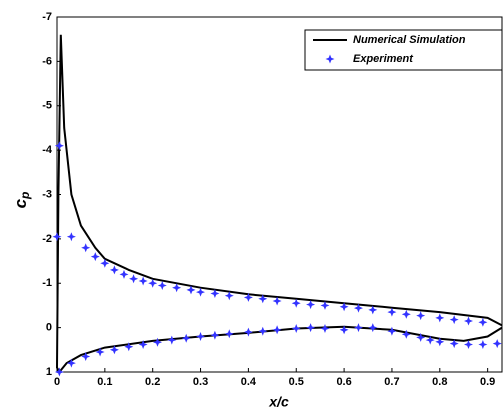  What do you see at coordinates (47, 17) in the screenshot?
I see `y-tick-label: -7` at bounding box center [47, 17].